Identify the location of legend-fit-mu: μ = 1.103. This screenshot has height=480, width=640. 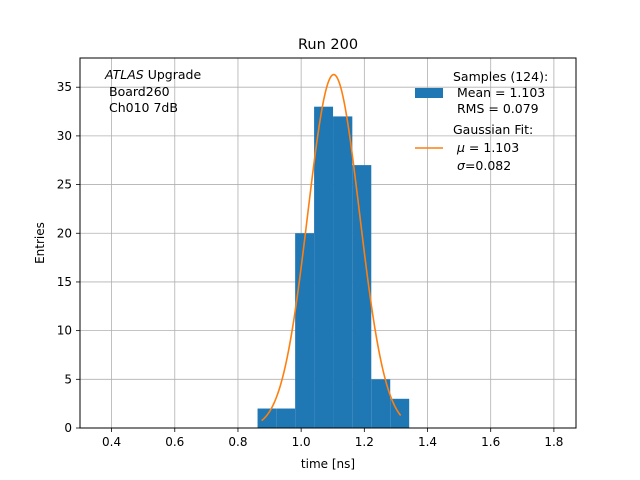
(487, 147).